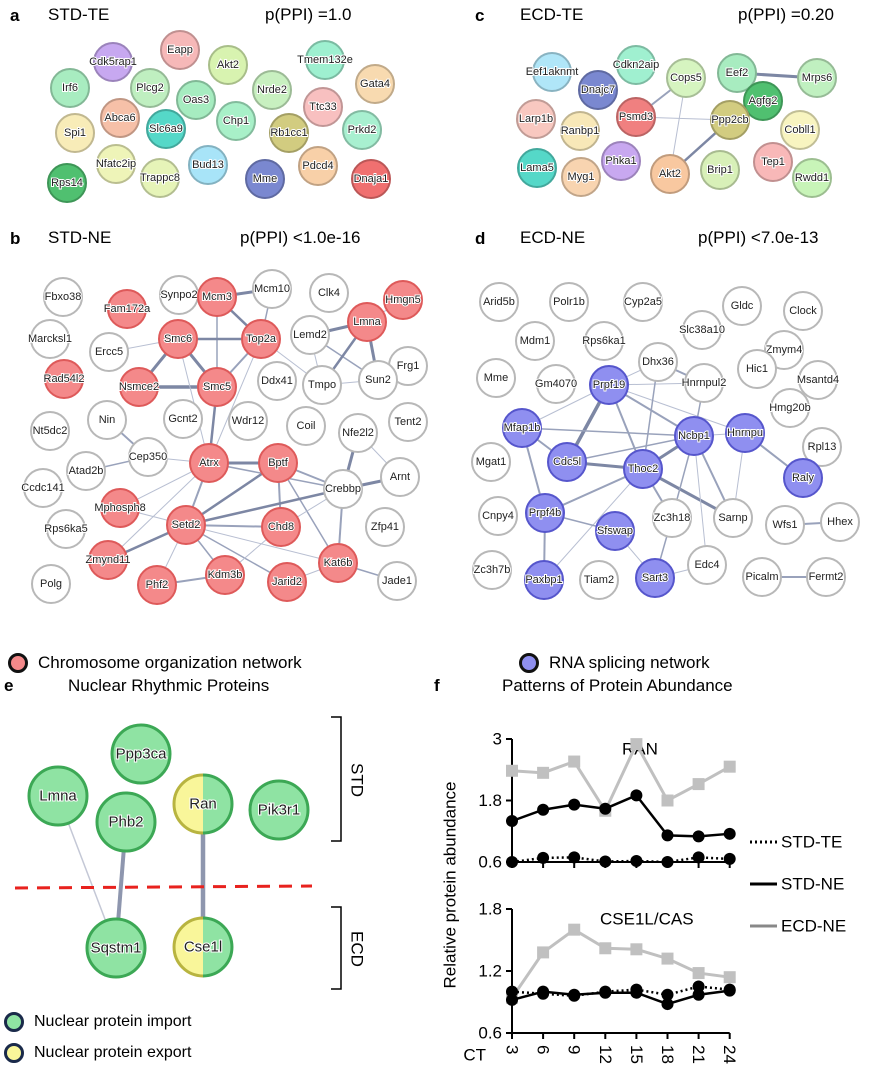 This screenshot has height=1072, width=869. What do you see at coordinates (491, 462) in the screenshot?
I see `node-mgat1: Mgat1` at bounding box center [491, 462].